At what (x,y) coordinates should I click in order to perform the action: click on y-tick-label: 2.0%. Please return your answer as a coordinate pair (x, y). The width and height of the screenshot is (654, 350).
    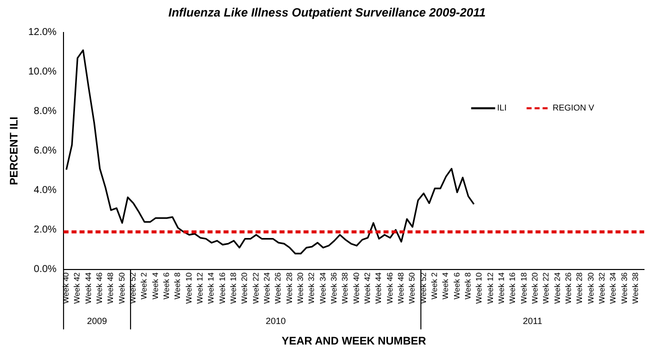
    Looking at the image, I should click on (45, 230).